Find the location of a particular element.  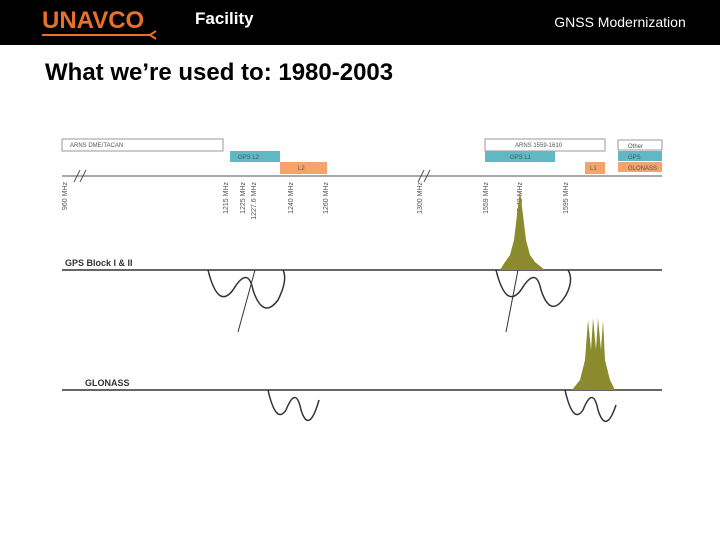

frequency-label: 1595 MHz is located at coordinates (566, 198).